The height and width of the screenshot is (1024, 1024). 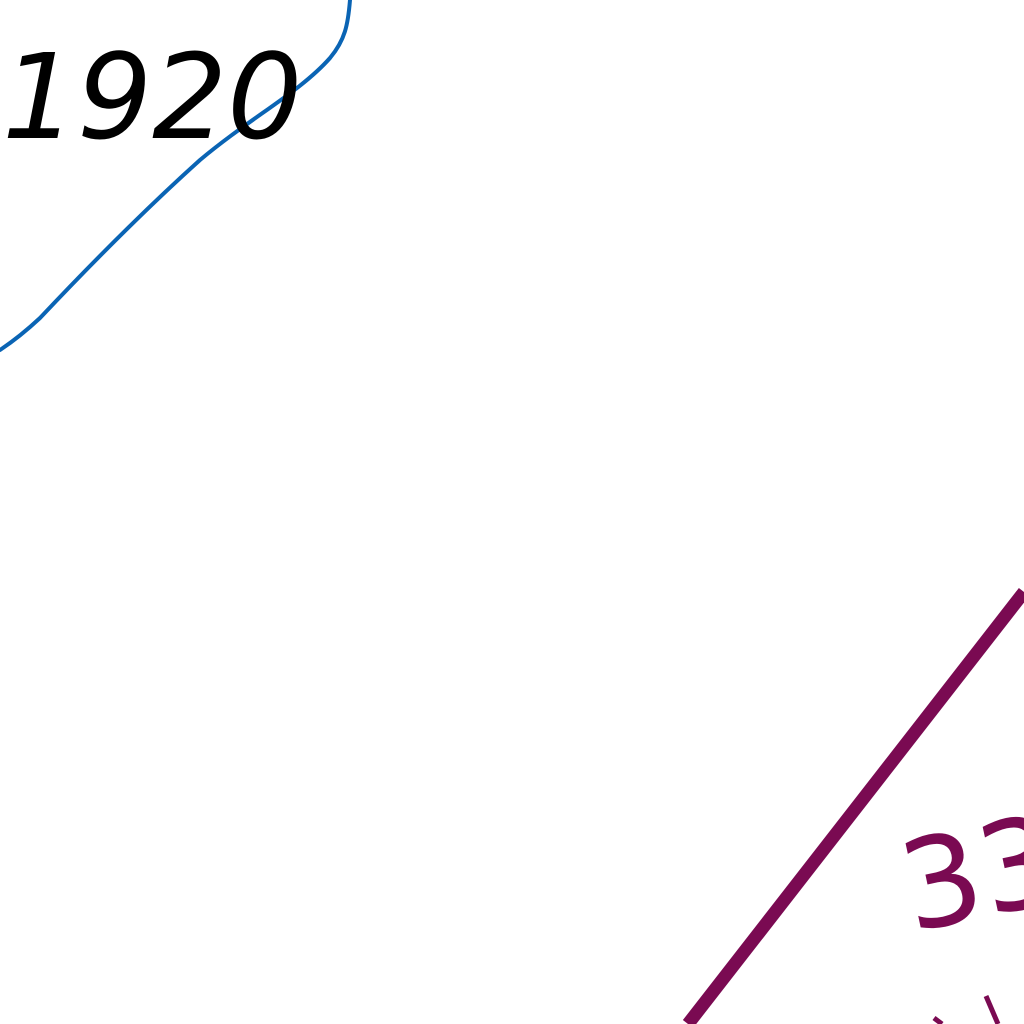 I want to click on purple-route-line, so click(x=853, y=806).